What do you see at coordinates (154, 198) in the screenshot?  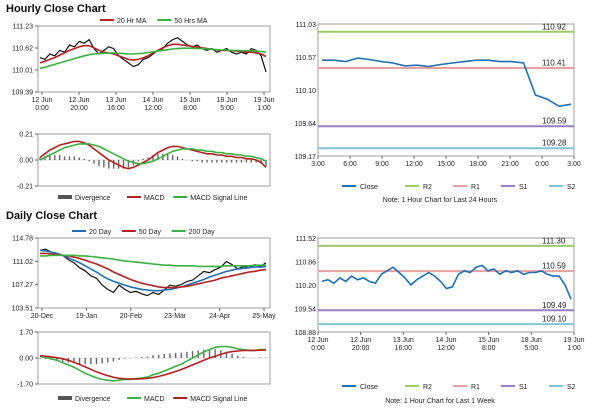 I see `h-macd-legend-label-1: MACD` at bounding box center [154, 198].